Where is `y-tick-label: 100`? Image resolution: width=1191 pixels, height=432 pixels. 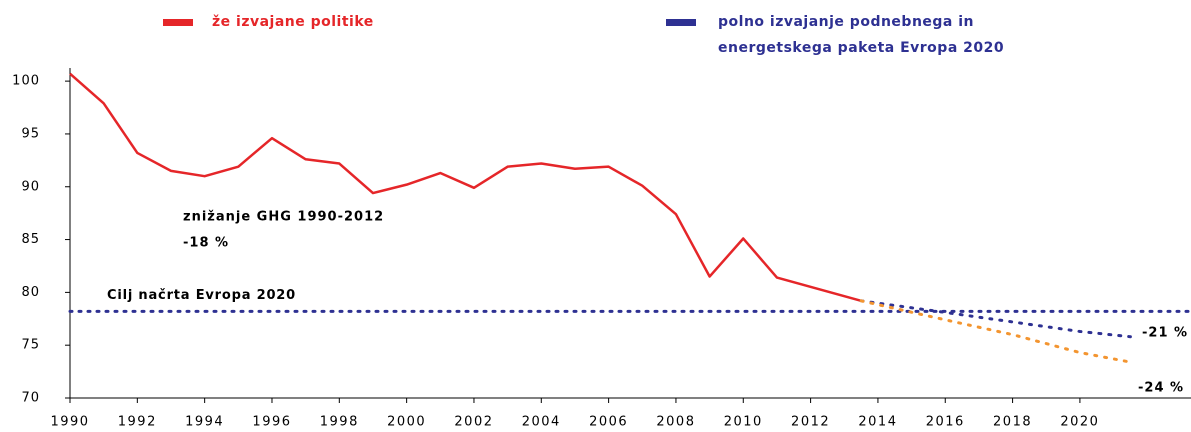 y-tick-label: 100 is located at coordinates (26, 81).